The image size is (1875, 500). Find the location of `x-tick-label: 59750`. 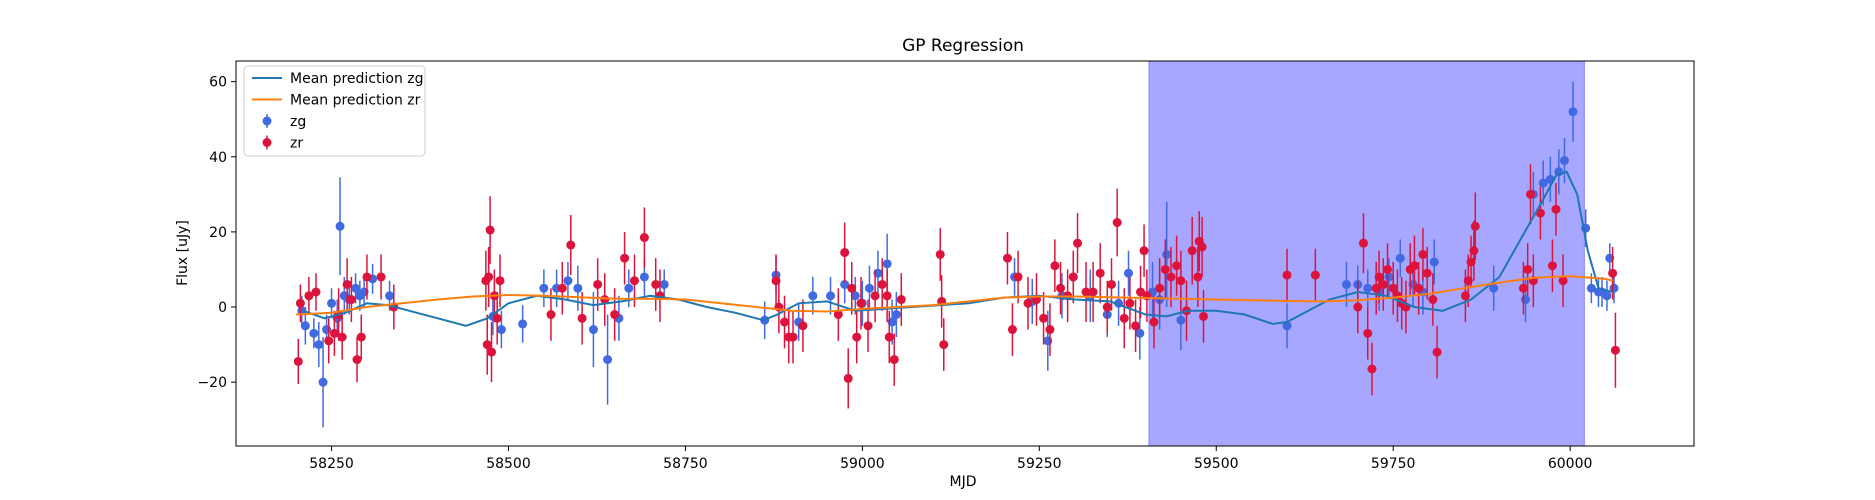

x-tick-label: 59750 is located at coordinates (1393, 464).